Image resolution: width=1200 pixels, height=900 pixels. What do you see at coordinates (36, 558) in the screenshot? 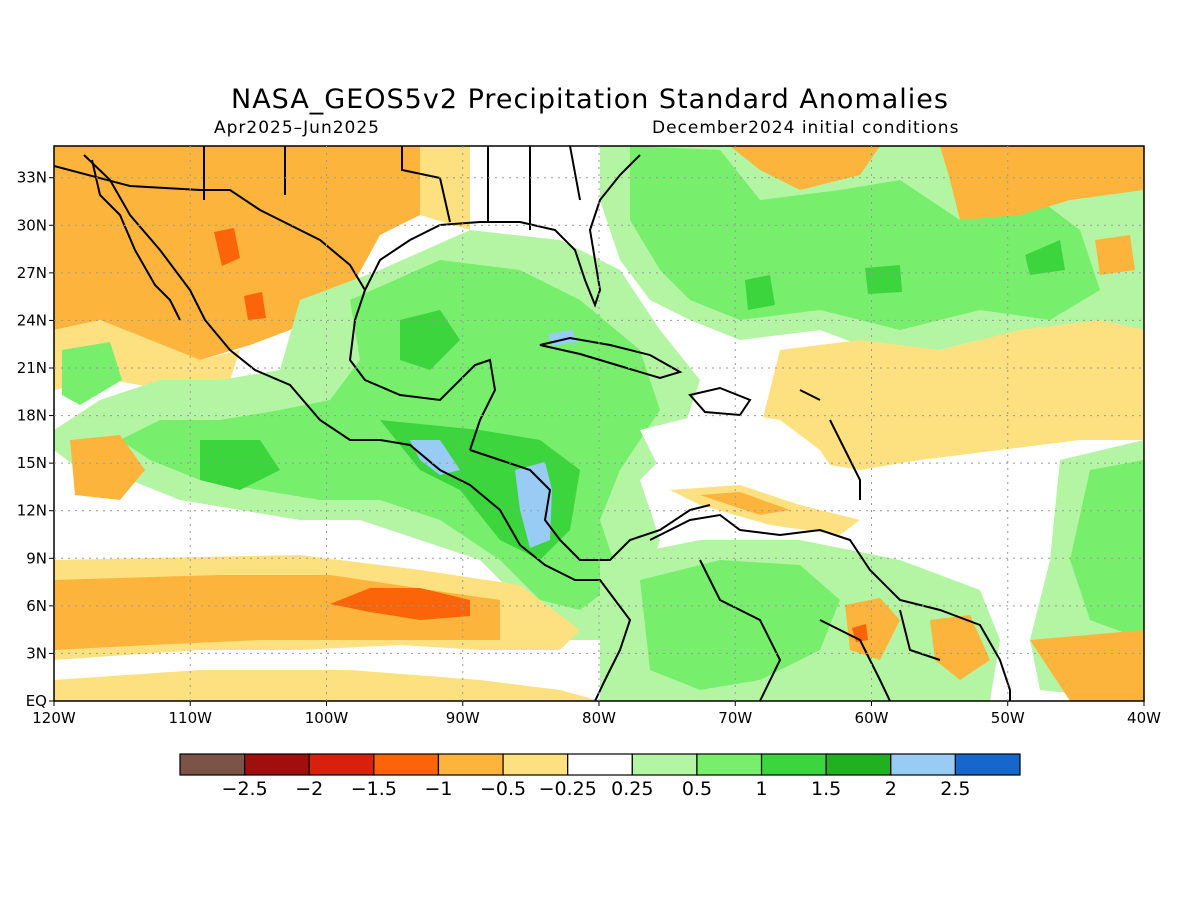
I see `lat-label: 9N` at bounding box center [36, 558].